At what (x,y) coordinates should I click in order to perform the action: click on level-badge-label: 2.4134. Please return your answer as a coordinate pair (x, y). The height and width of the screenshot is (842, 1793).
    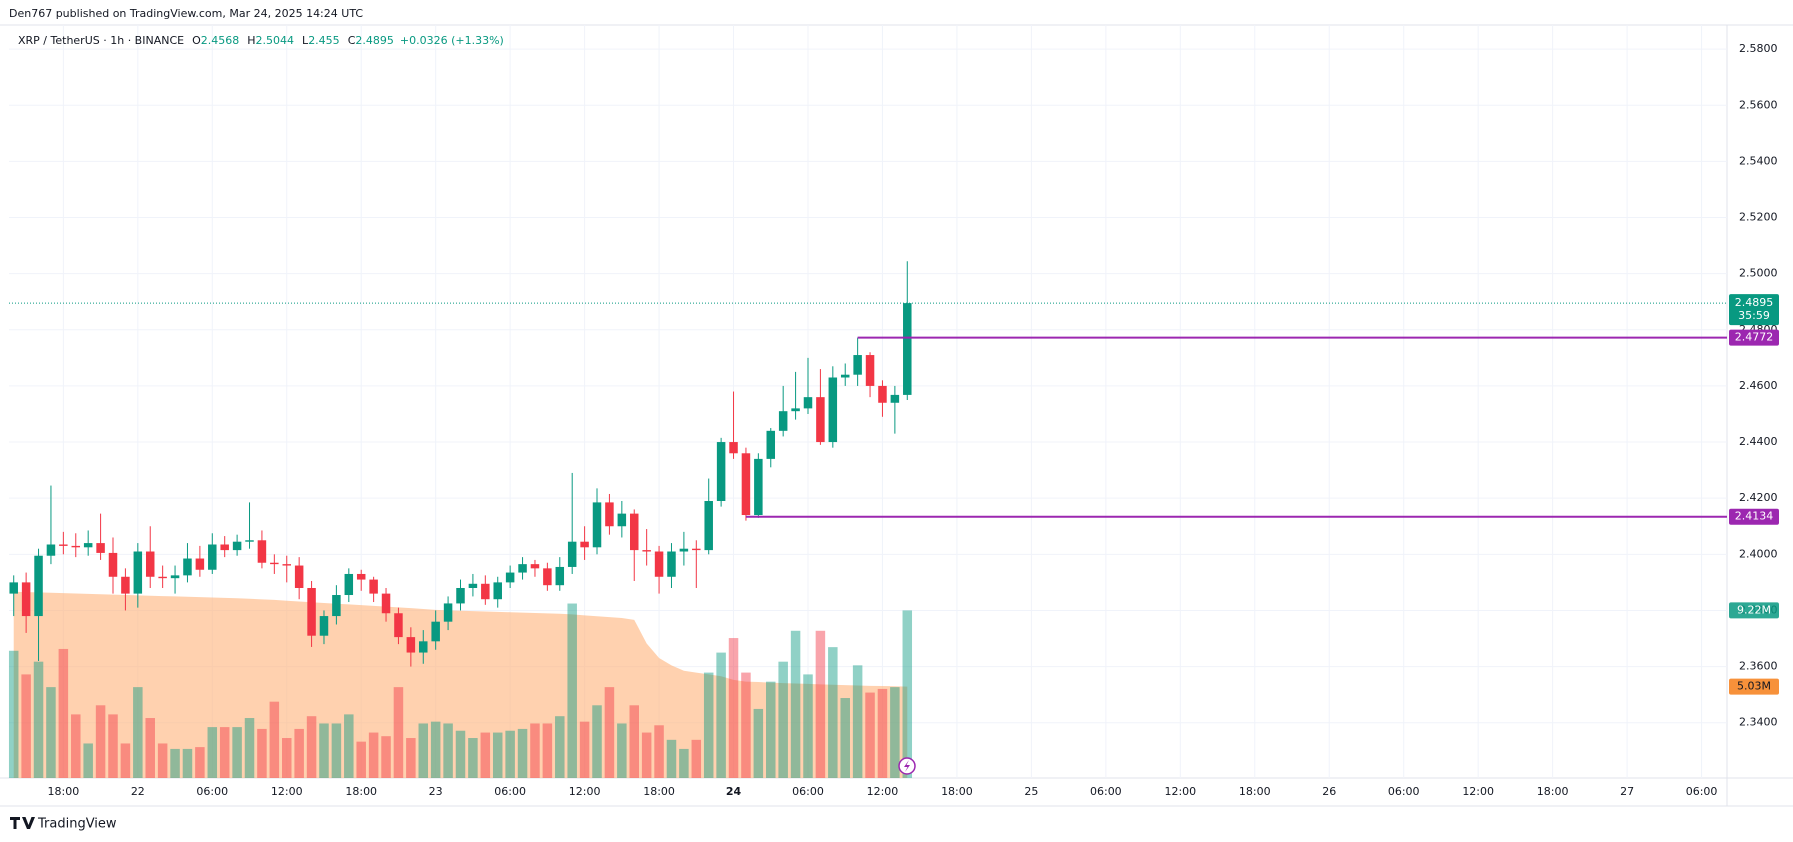
    Looking at the image, I should click on (1754, 516).